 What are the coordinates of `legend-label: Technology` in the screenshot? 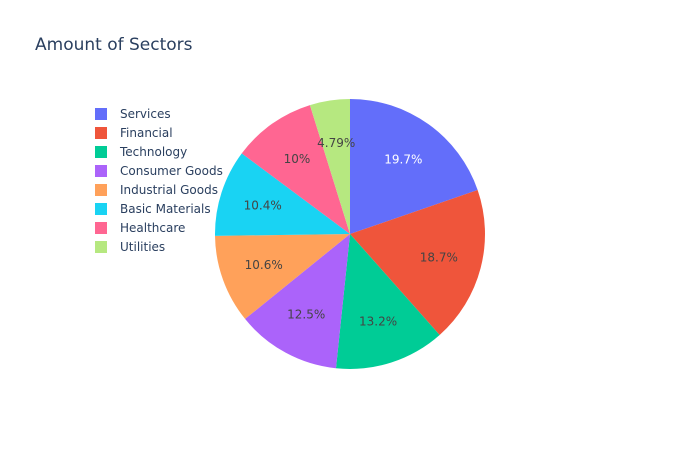 It's located at (153, 152).